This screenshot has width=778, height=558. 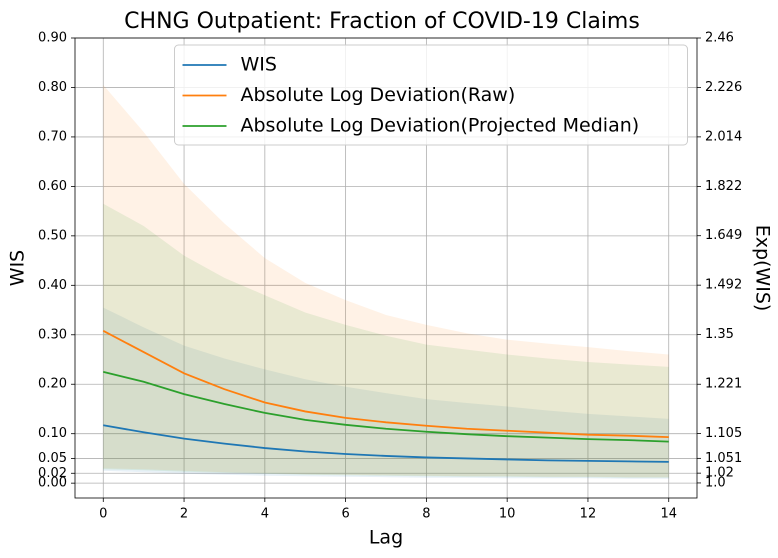 I want to click on legend-frame, so click(x=431, y=95).